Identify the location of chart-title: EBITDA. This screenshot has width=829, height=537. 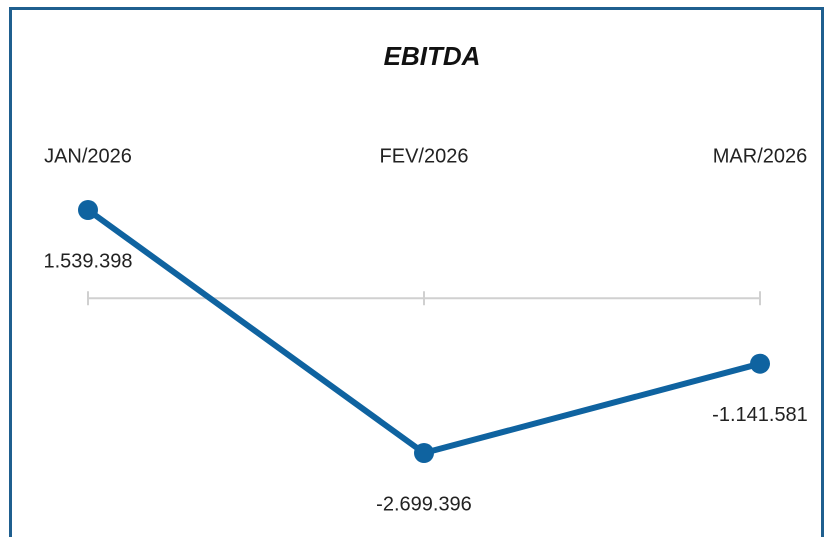
(432, 56).